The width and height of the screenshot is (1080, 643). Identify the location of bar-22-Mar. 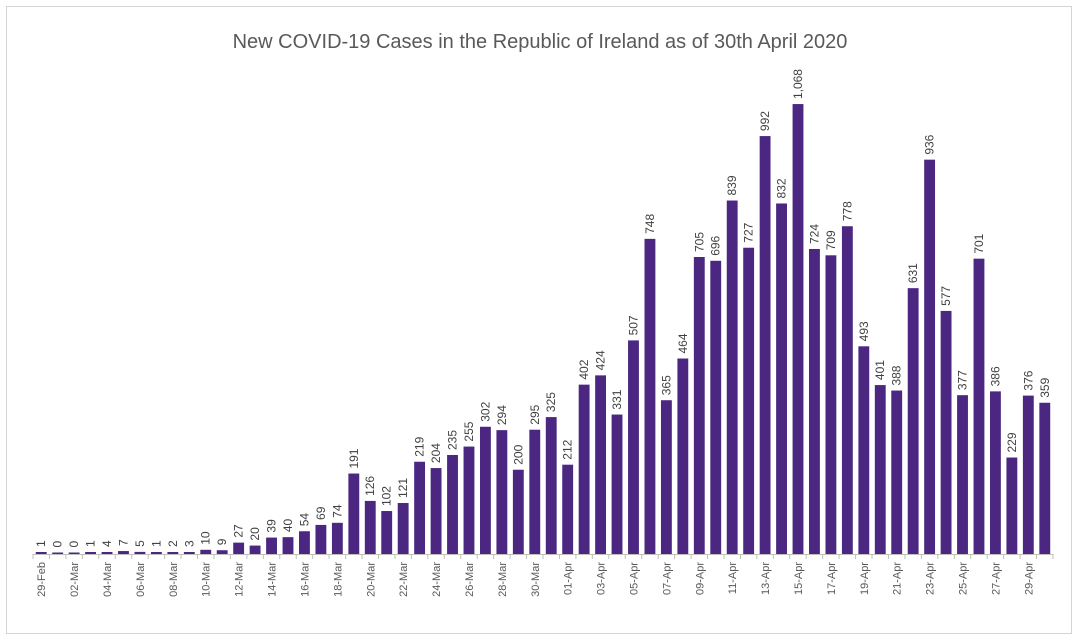
(403, 528).